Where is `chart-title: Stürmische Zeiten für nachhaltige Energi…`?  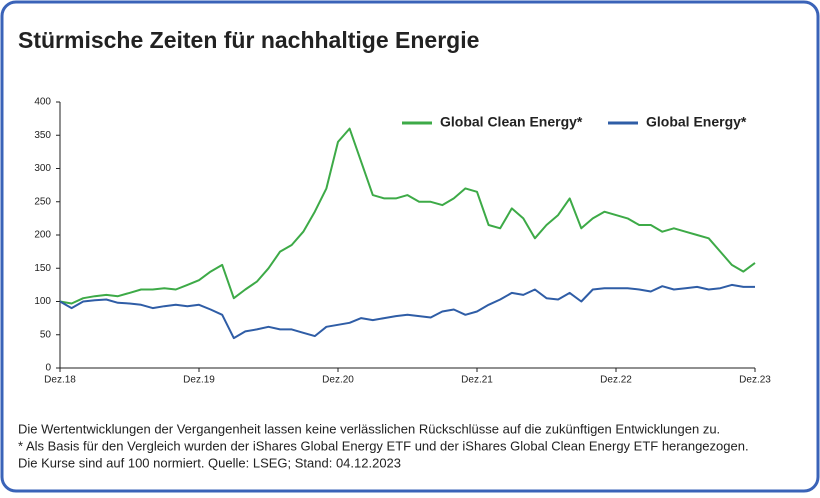
chart-title: Stürmische Zeiten für nachhaltige Energi… is located at coordinates (248, 40).